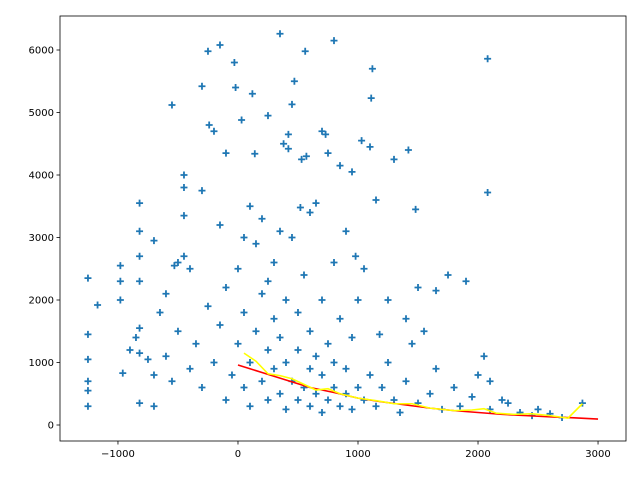  I want to click on y-tick-label: 5000, so click(41, 113).